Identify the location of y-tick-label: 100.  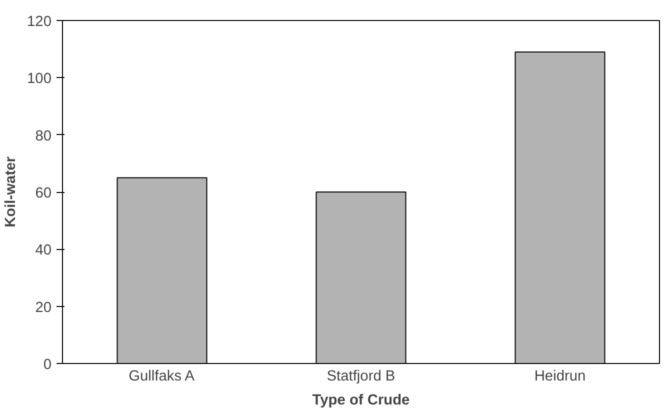
(39, 79).